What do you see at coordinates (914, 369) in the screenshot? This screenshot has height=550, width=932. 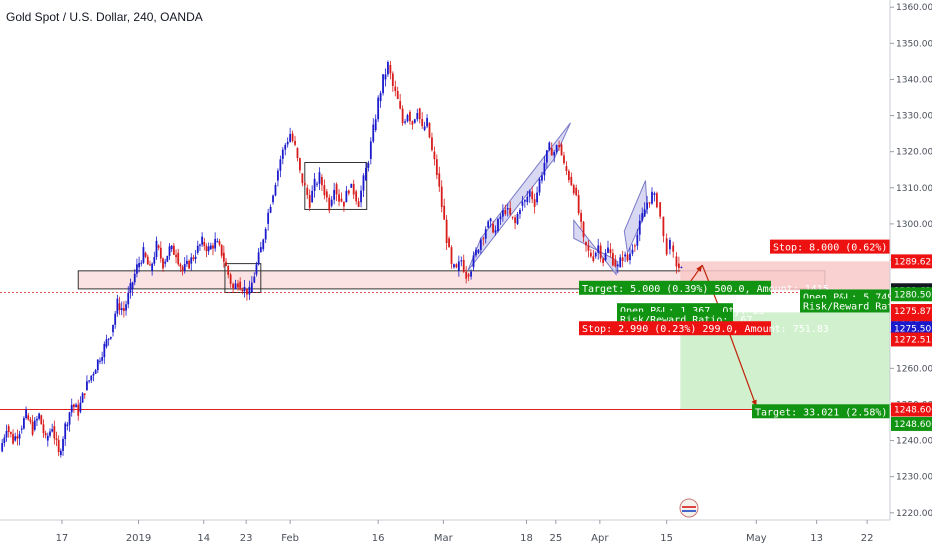 I see `y-tick-label: 1260.000` at bounding box center [914, 369].